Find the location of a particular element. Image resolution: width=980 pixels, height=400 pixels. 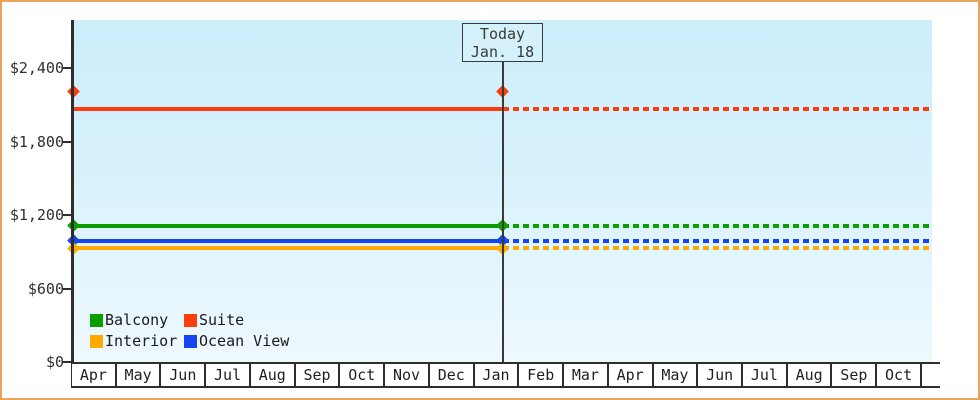

interior-swatch-icon is located at coordinates (96, 341).